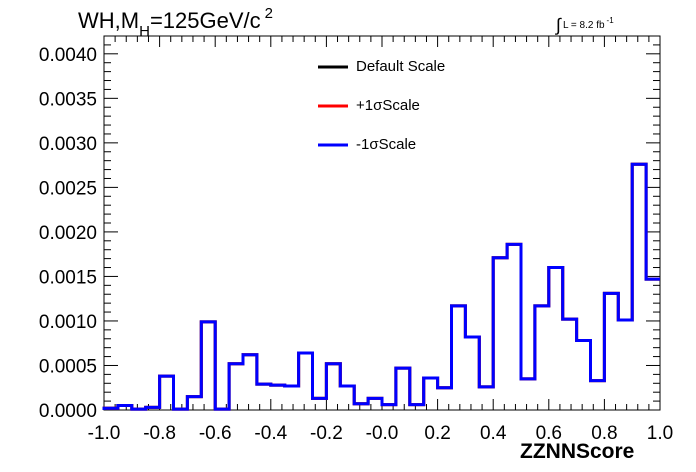  I want to click on x-tick-label: -0.4, so click(270, 433).